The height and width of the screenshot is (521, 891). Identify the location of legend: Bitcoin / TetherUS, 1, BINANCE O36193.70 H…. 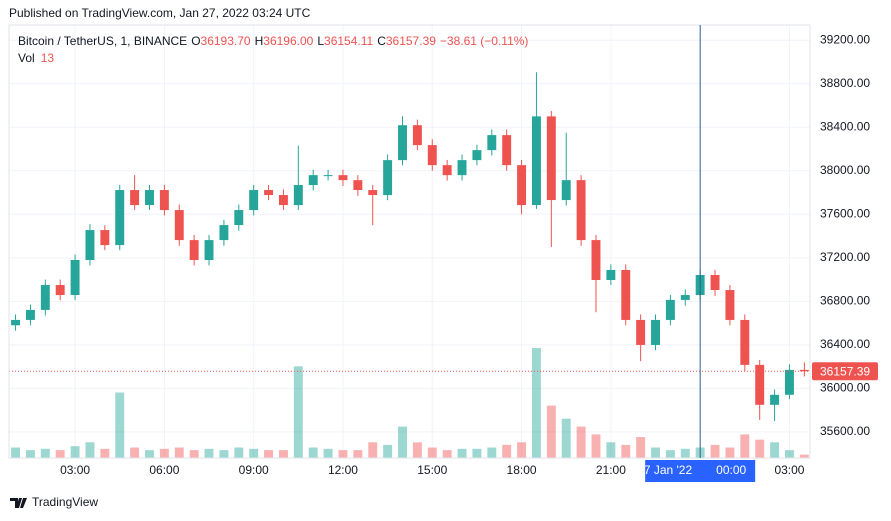
(273, 41).